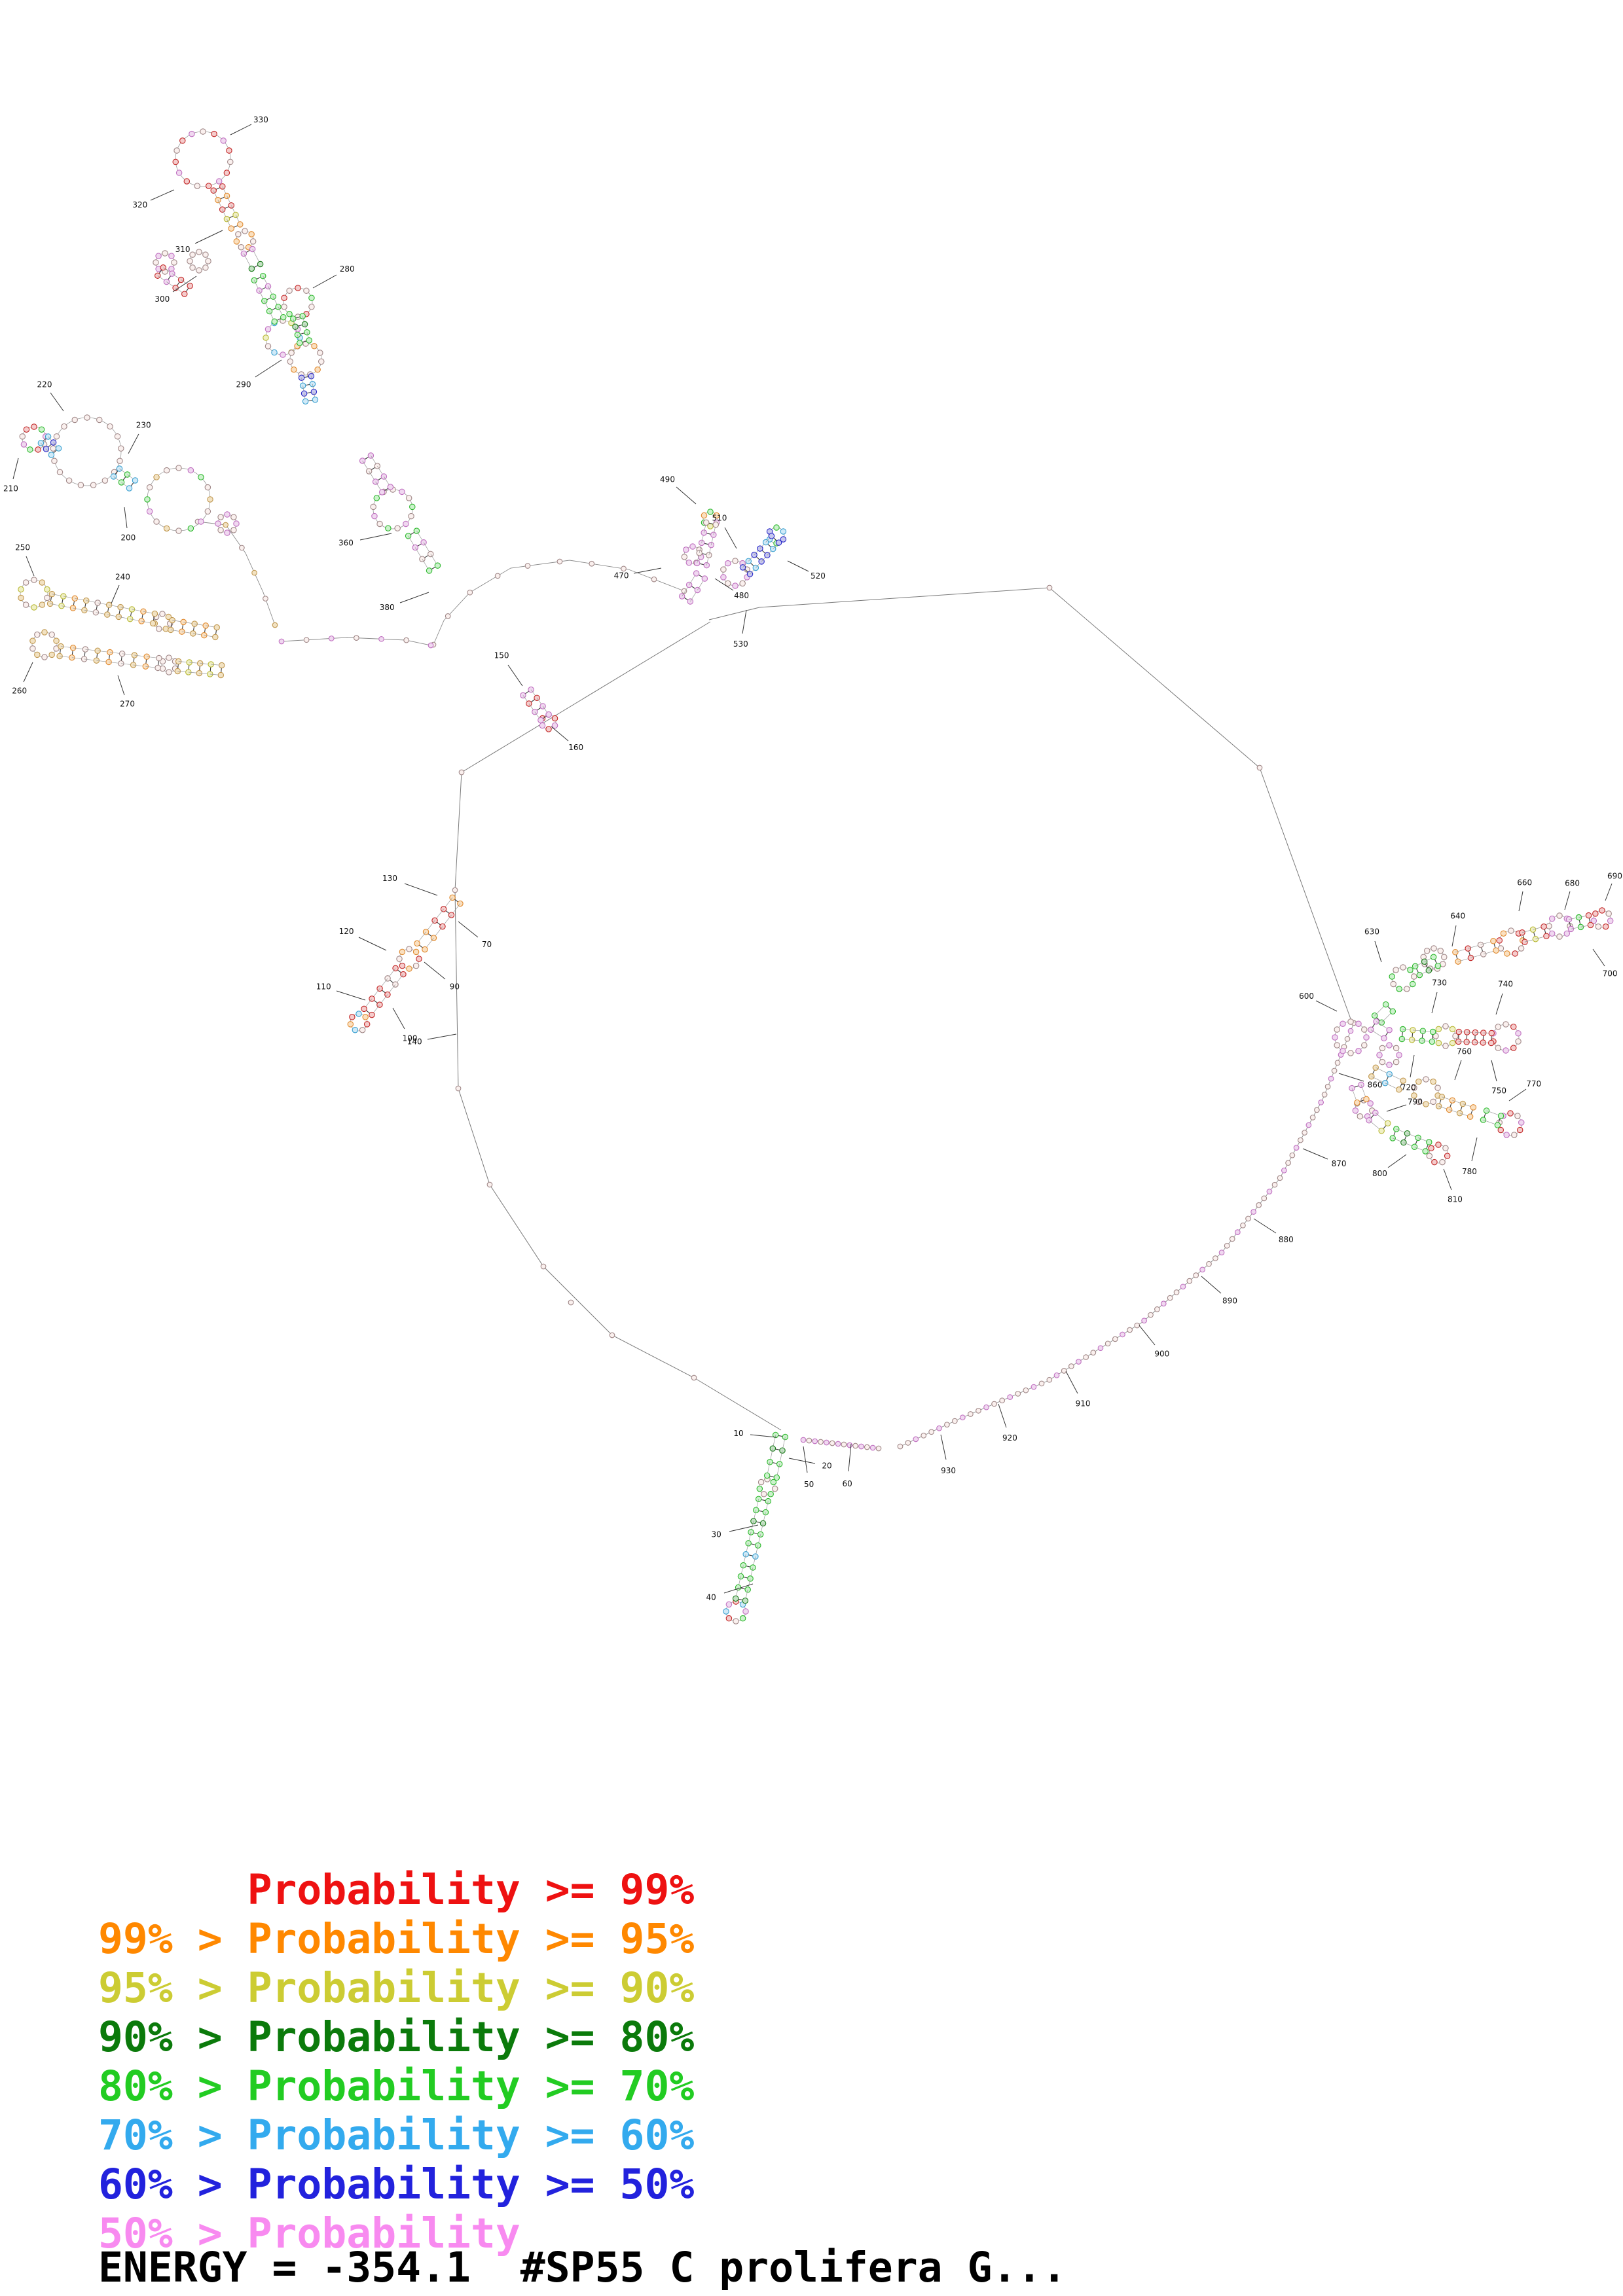 The height and width of the screenshot is (2296, 1623). What do you see at coordinates (387, 607) in the screenshot?
I see `svg-text: 380` at bounding box center [387, 607].